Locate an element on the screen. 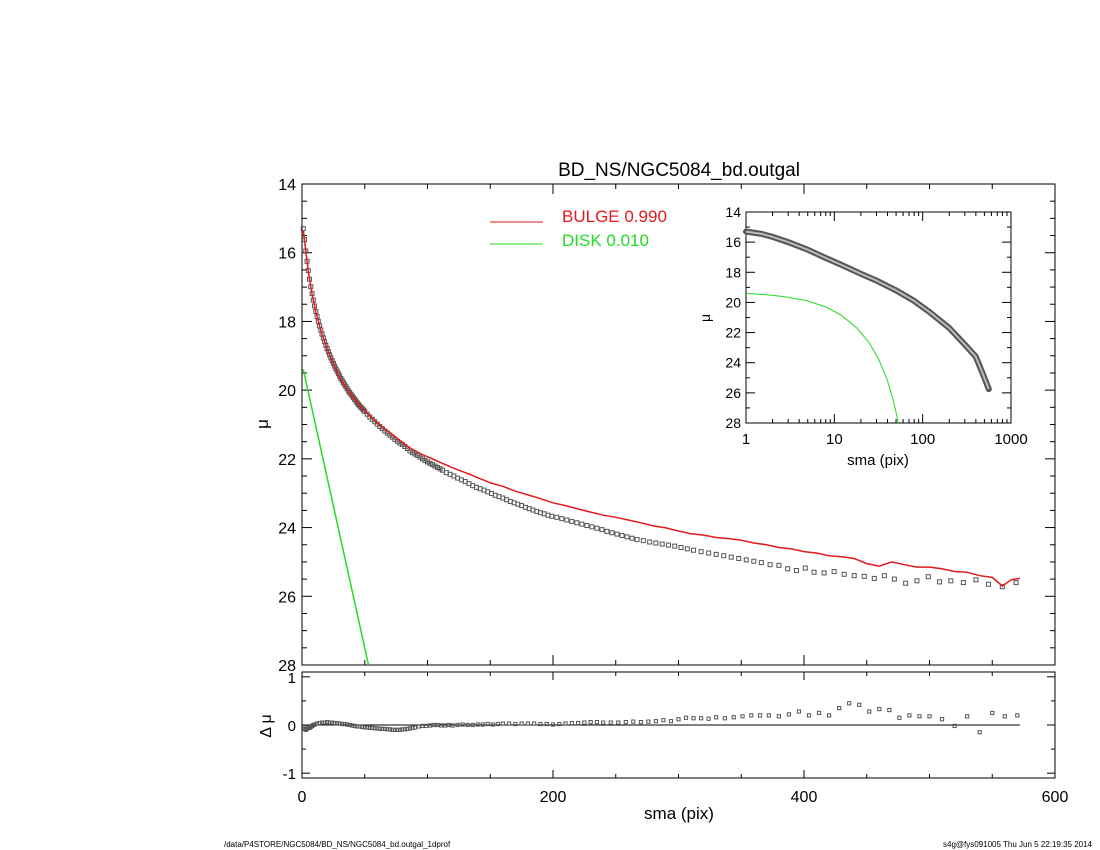 The width and height of the screenshot is (1100, 850). y-tick-label: 24 is located at coordinates (287, 529).